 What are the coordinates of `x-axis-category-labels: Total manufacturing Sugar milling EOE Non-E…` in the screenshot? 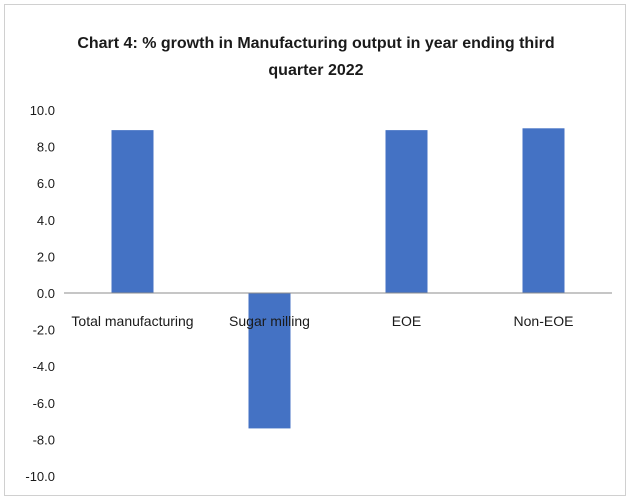 It's located at (322, 321).